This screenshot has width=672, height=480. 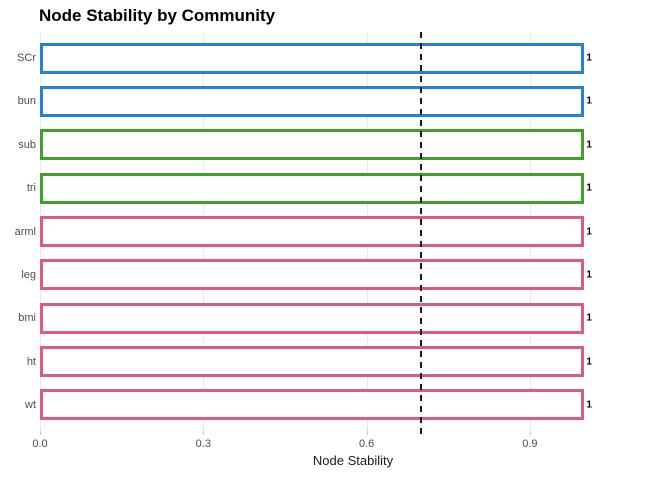 I want to click on category-label: tri, so click(x=31, y=188).